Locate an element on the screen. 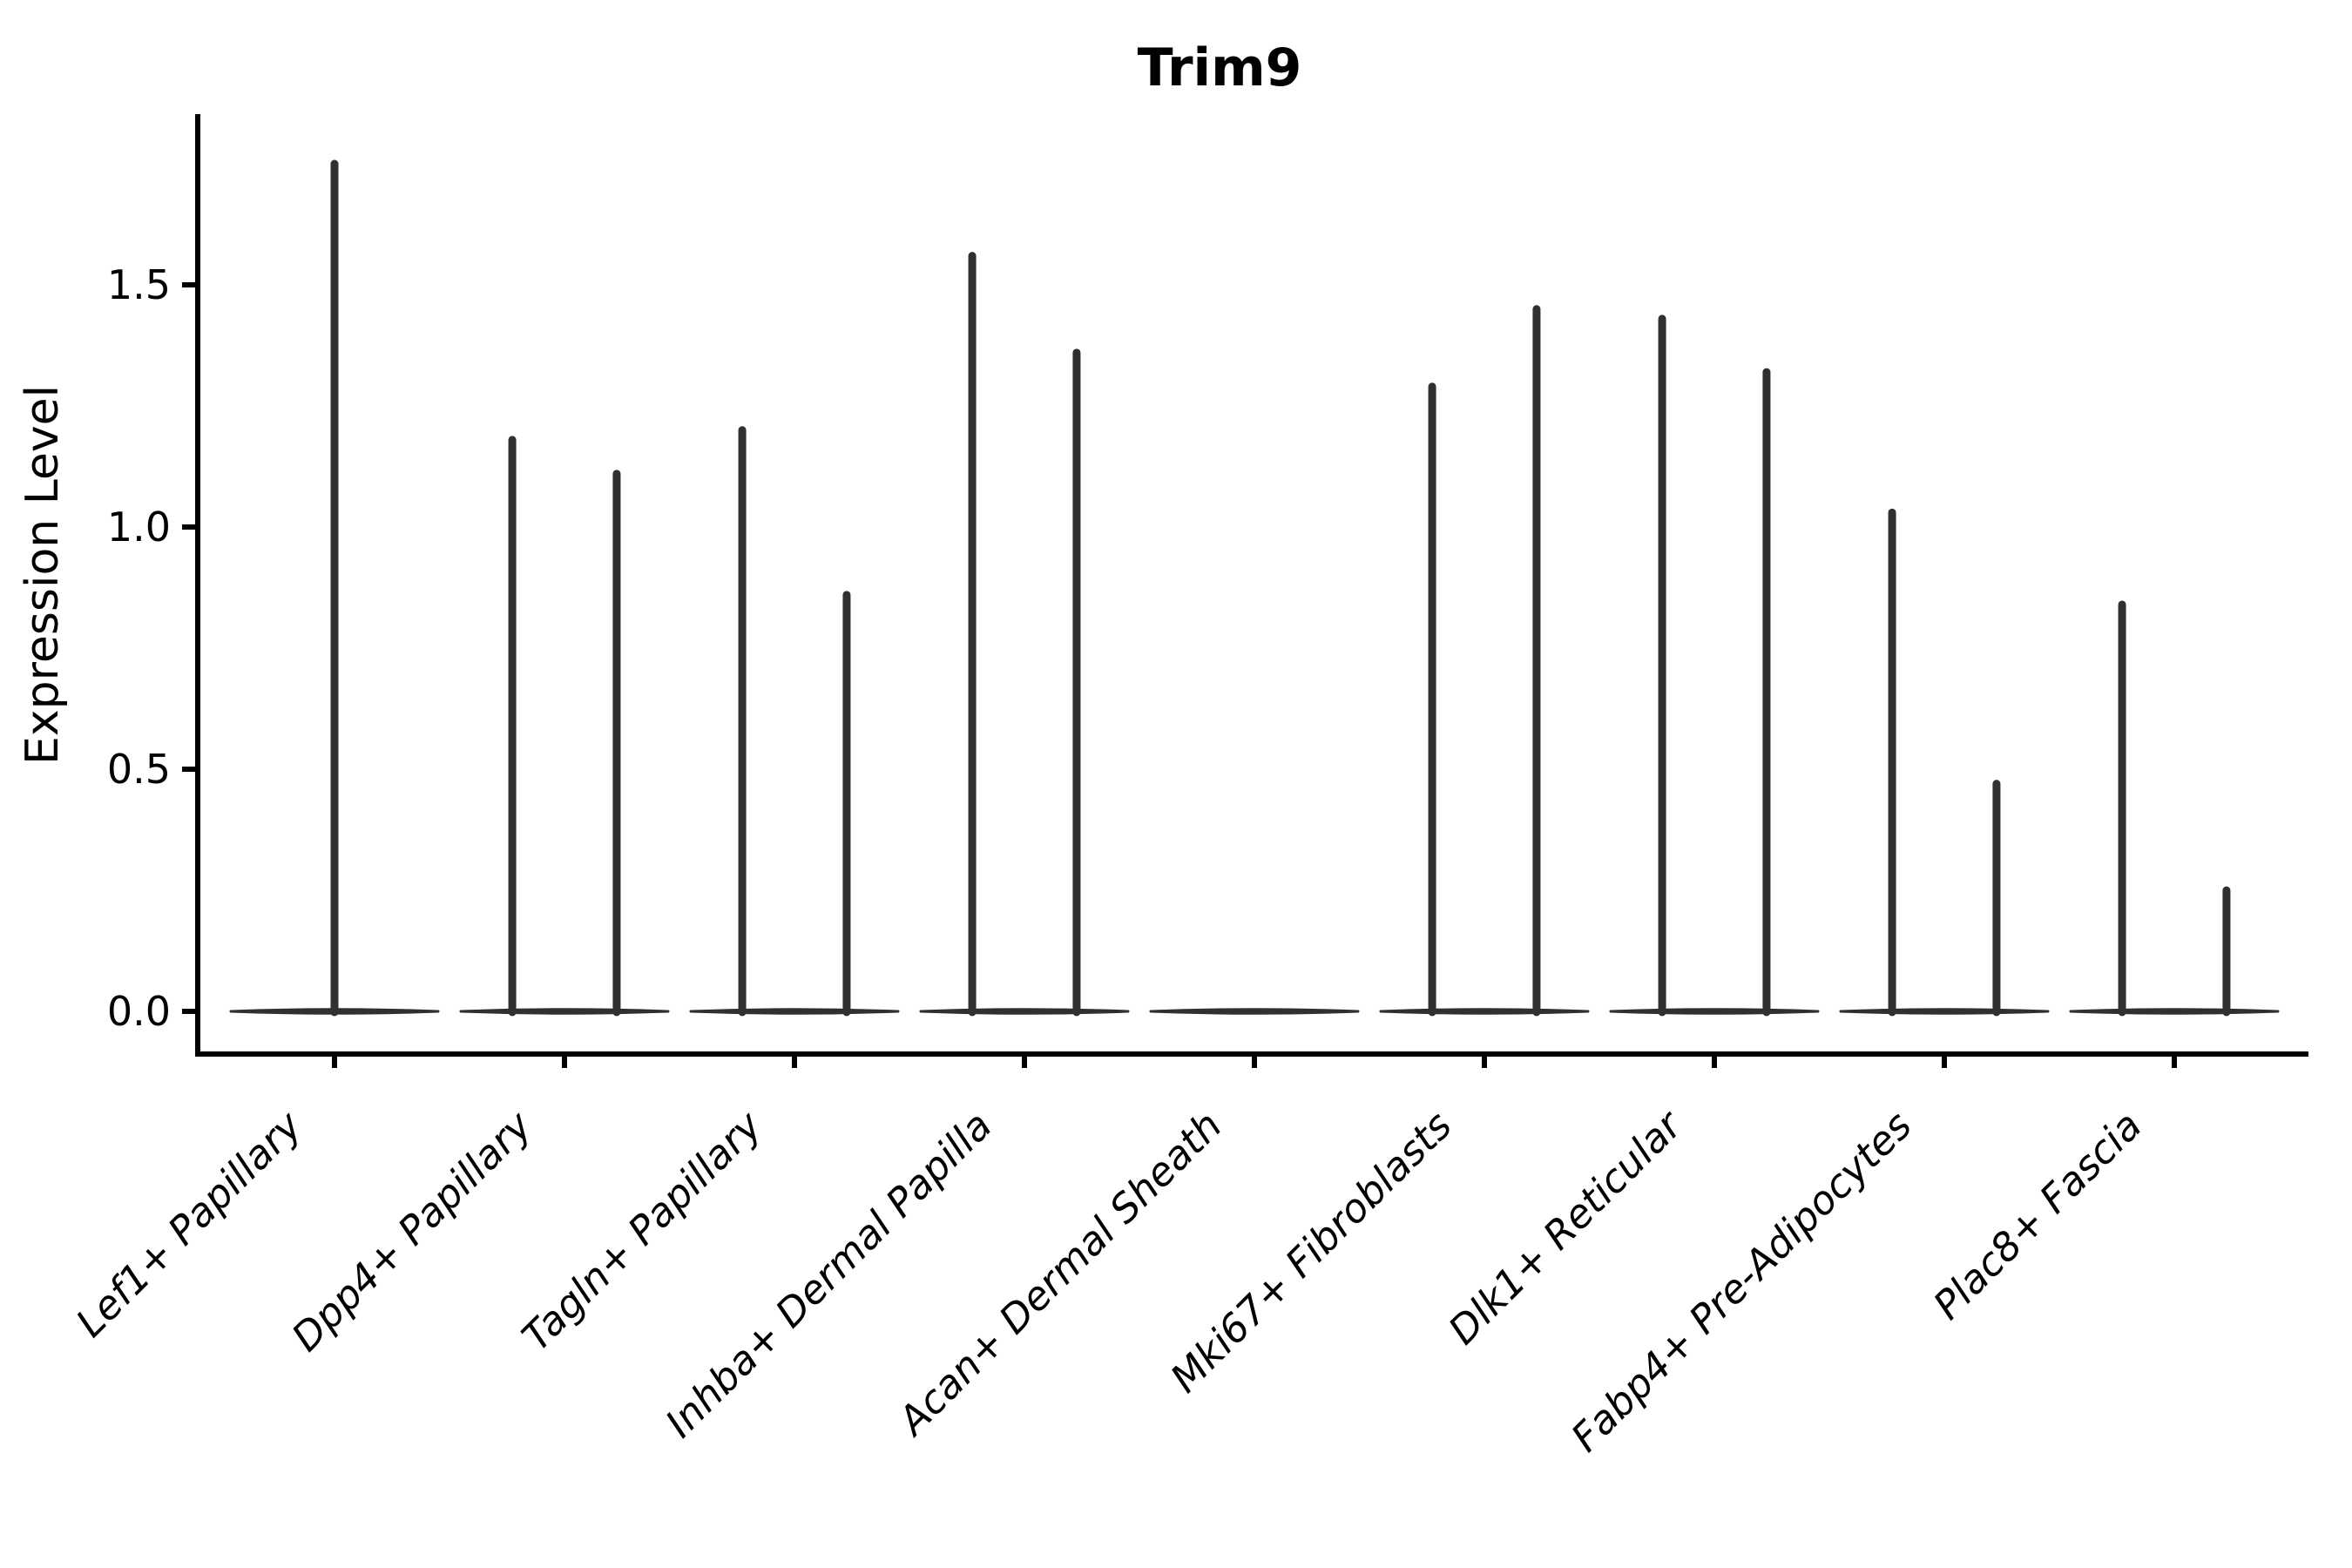 Image resolution: width=2352 pixels, height=1568 pixels. y-tick-label: 1.5 is located at coordinates (139, 284).